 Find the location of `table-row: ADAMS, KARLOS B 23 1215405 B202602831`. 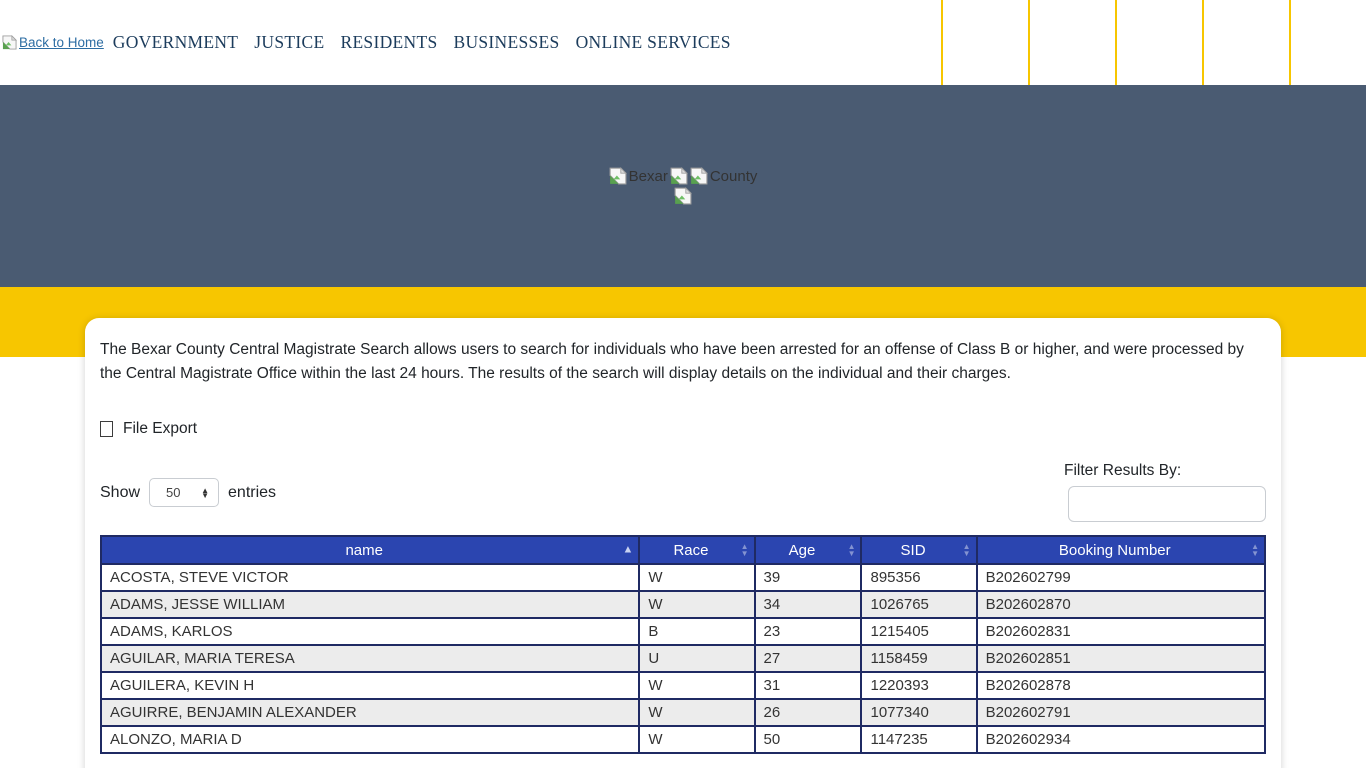

table-row: ADAMS, KARLOS B 23 1215405 B202602831 is located at coordinates (683, 631).